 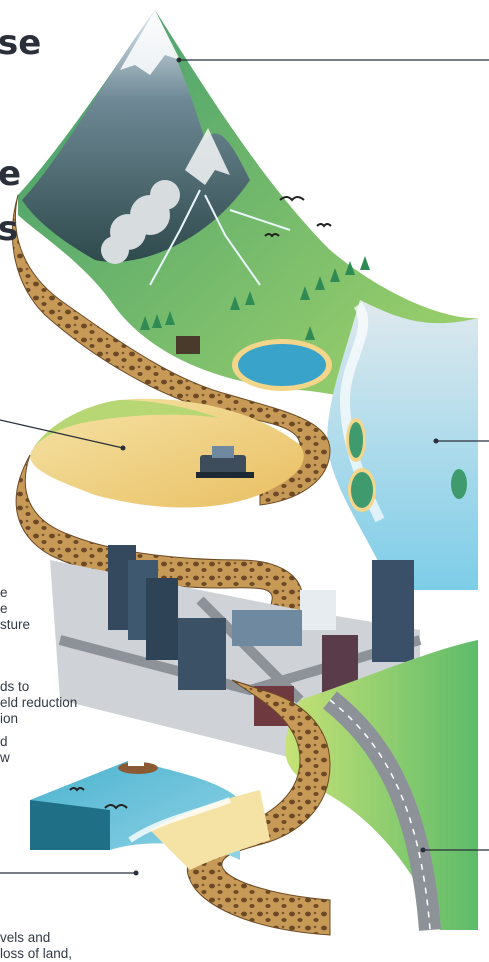 What do you see at coordinates (15, 686) in the screenshot?
I see `left-text-line-4: ds to` at bounding box center [15, 686].